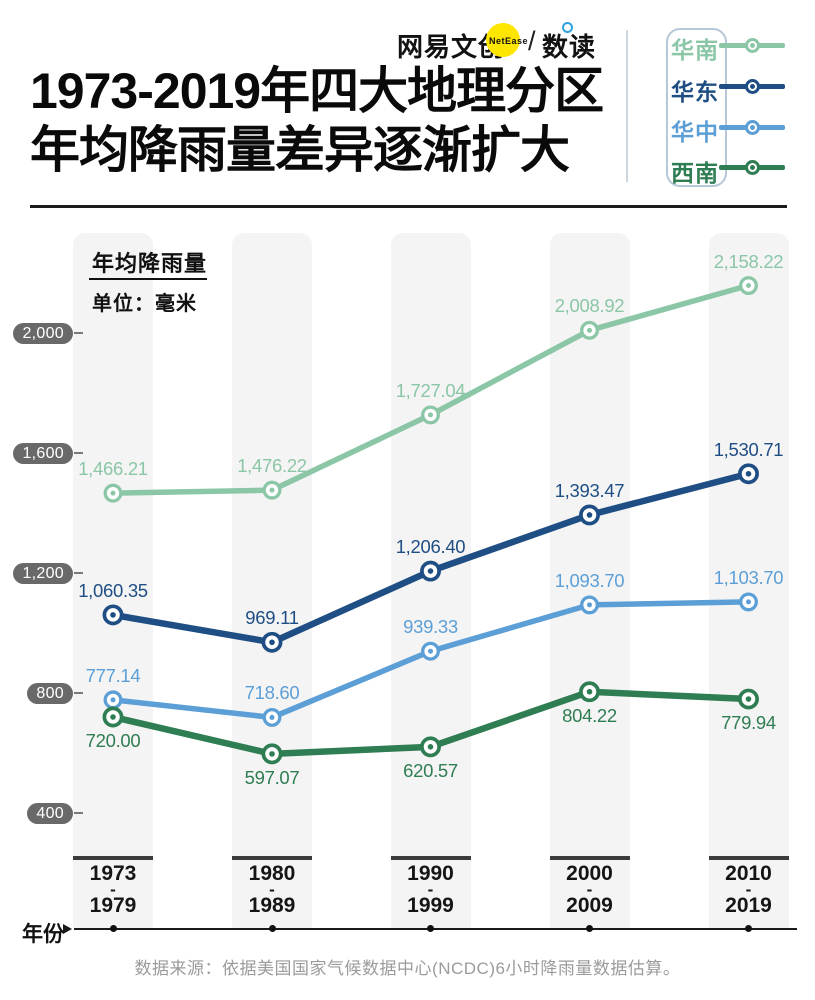  I want to click on x-axis-line, so click(435, 929).